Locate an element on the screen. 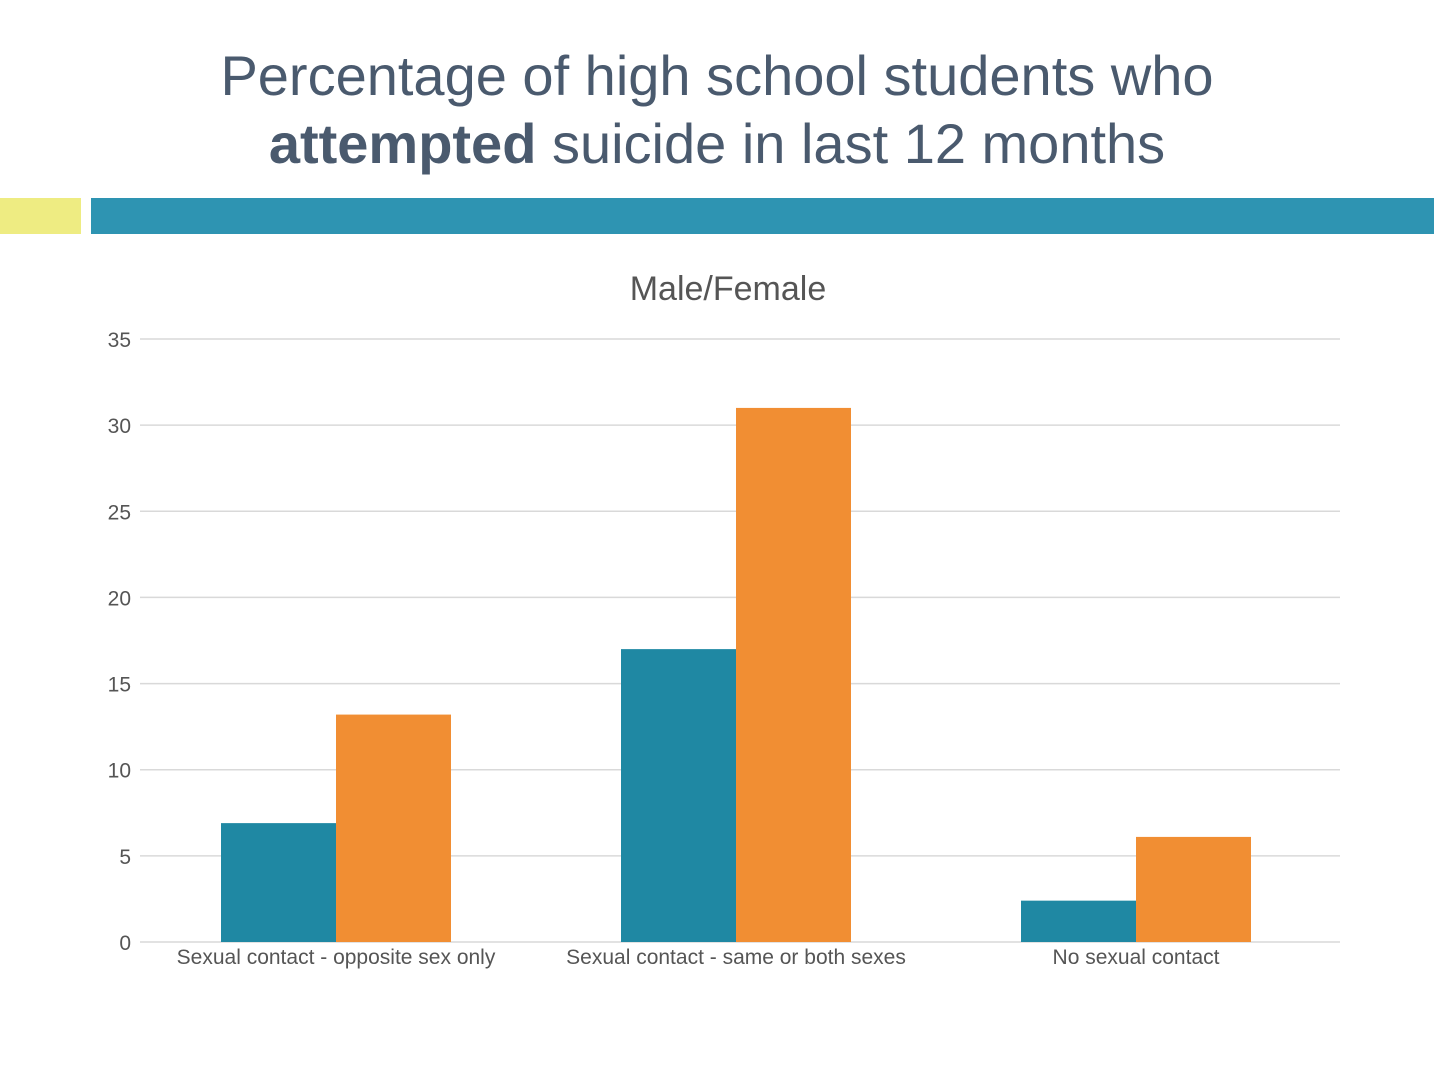 This screenshot has width=1434, height=1074. y-tick-label: 35 is located at coordinates (119, 340).